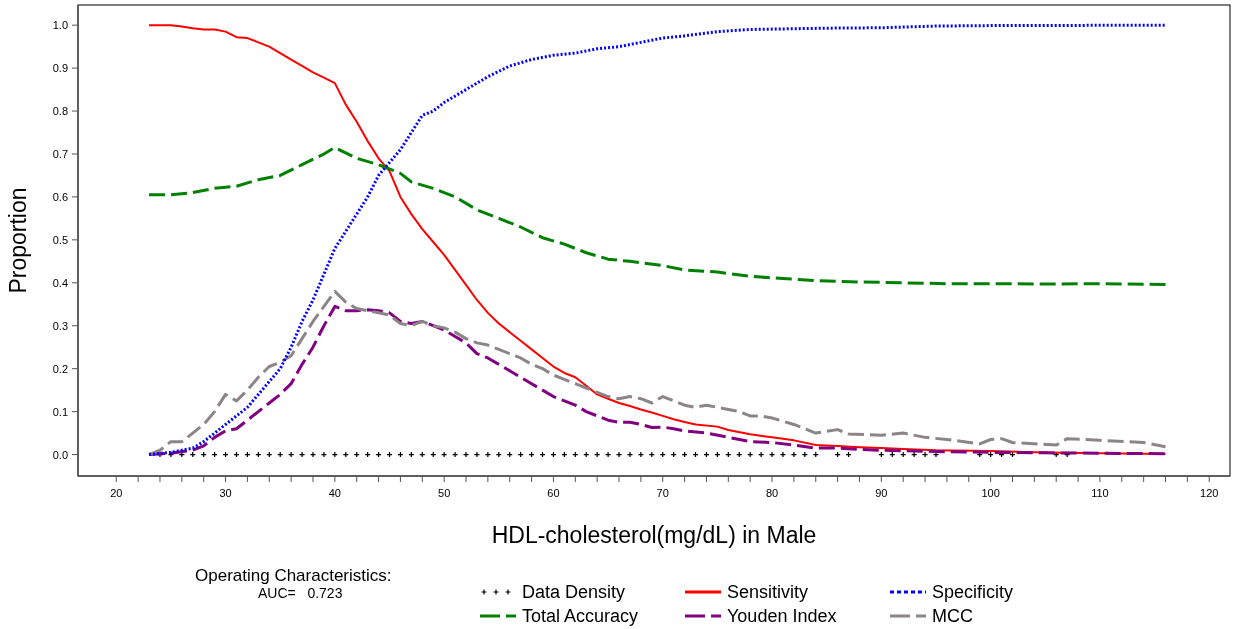 The width and height of the screenshot is (1253, 629). What do you see at coordinates (334, 493) in the screenshot?
I see `x-tick-label: 40` at bounding box center [334, 493].